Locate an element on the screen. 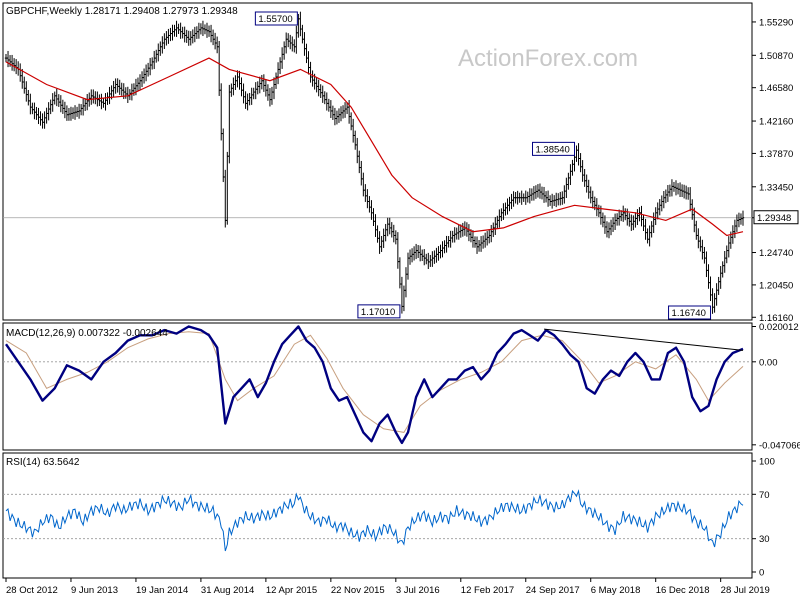  rsi-y-tick-label: 0 is located at coordinates (761, 573).